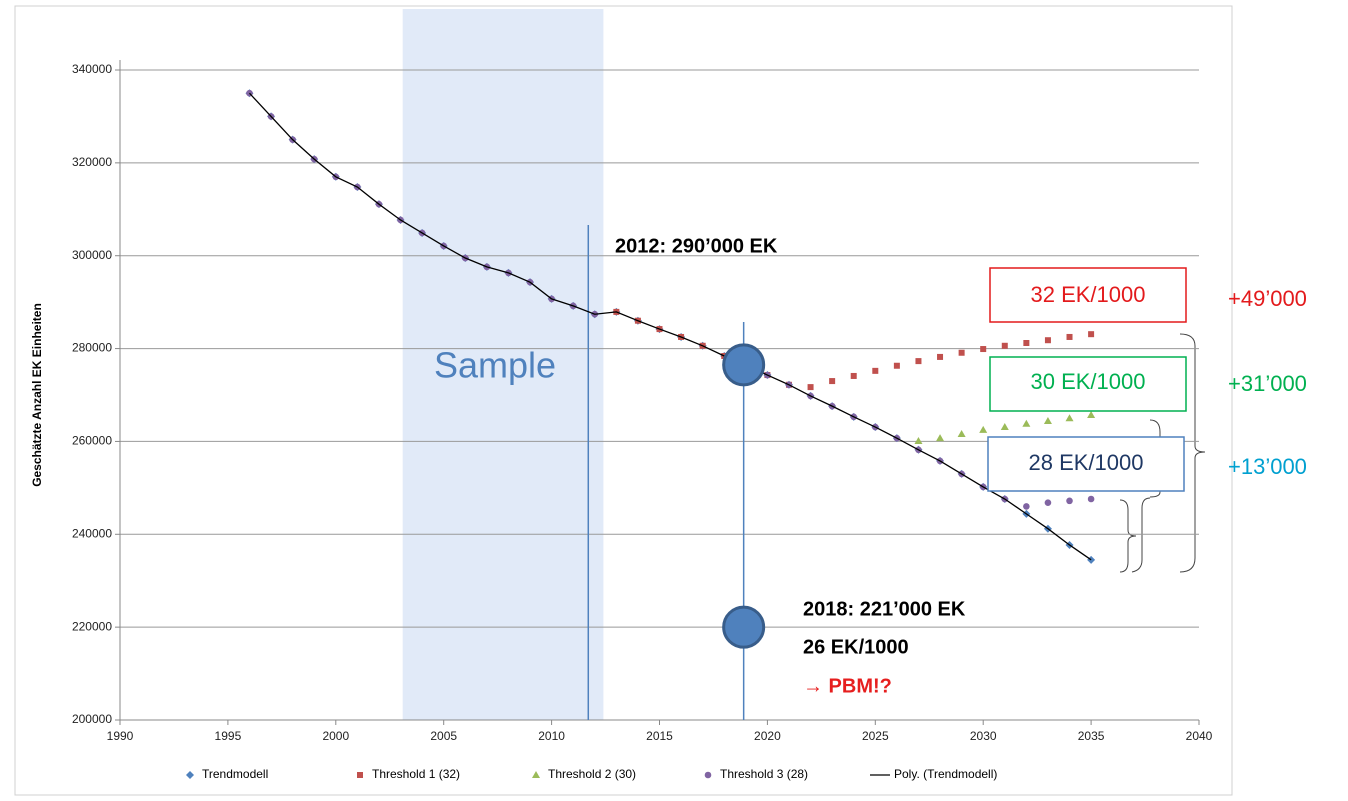 This screenshot has height=801, width=1348. Describe the element at coordinates (235, 774) in the screenshot. I see `legend-label: Trendmodell` at that location.